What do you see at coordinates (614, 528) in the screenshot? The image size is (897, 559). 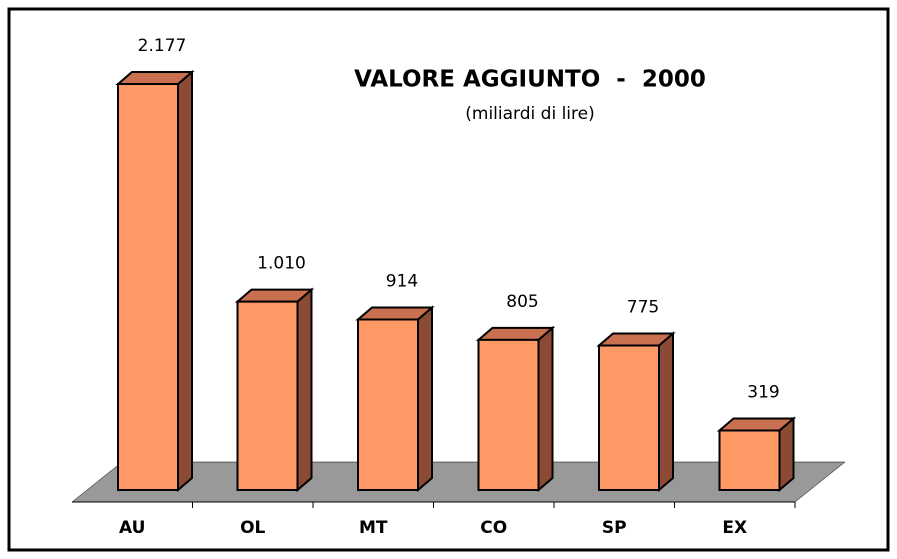 I see `x-tick-label: SP` at bounding box center [614, 528].